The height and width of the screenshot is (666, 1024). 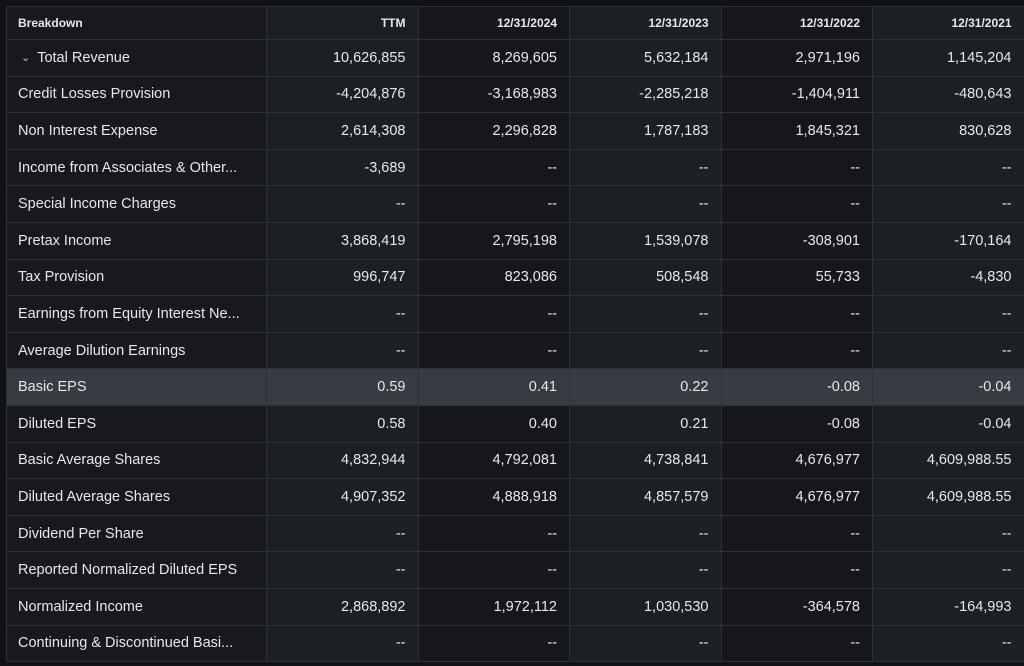 What do you see at coordinates (646, 497) in the screenshot?
I see `value-cell: 4,857,579` at bounding box center [646, 497].